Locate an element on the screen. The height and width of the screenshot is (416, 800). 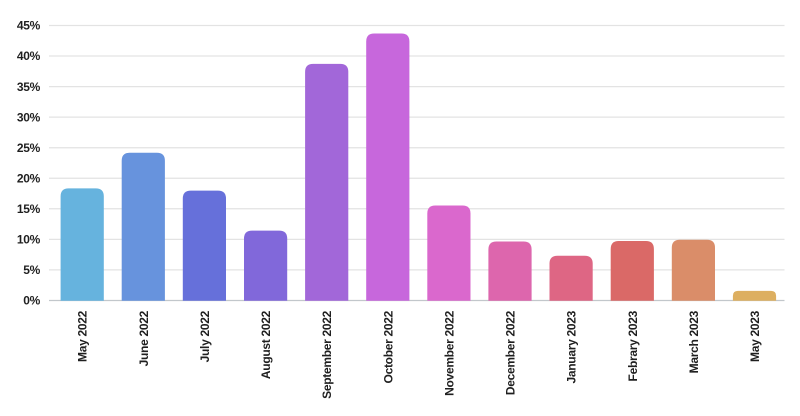
svg-text: 25% is located at coordinates (29, 148).